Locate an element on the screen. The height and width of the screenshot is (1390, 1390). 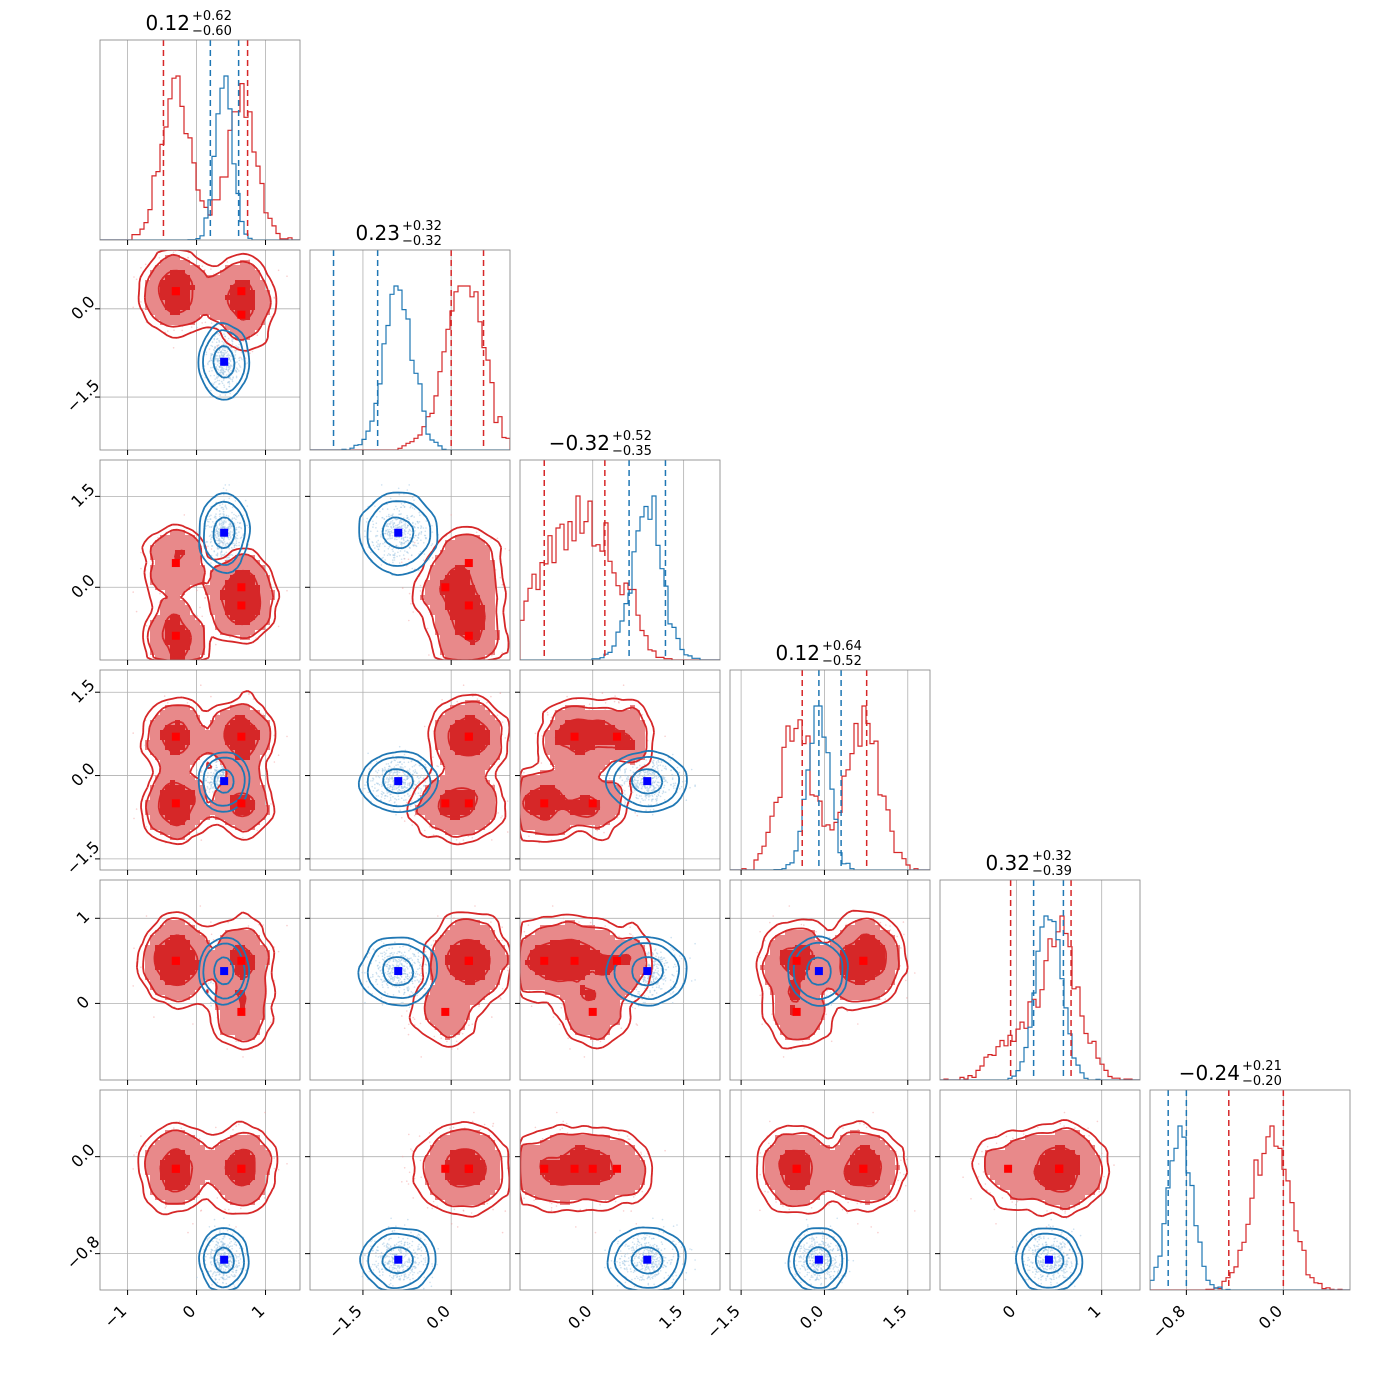
title-0-plus: +0.62 is located at coordinates (212, 16).